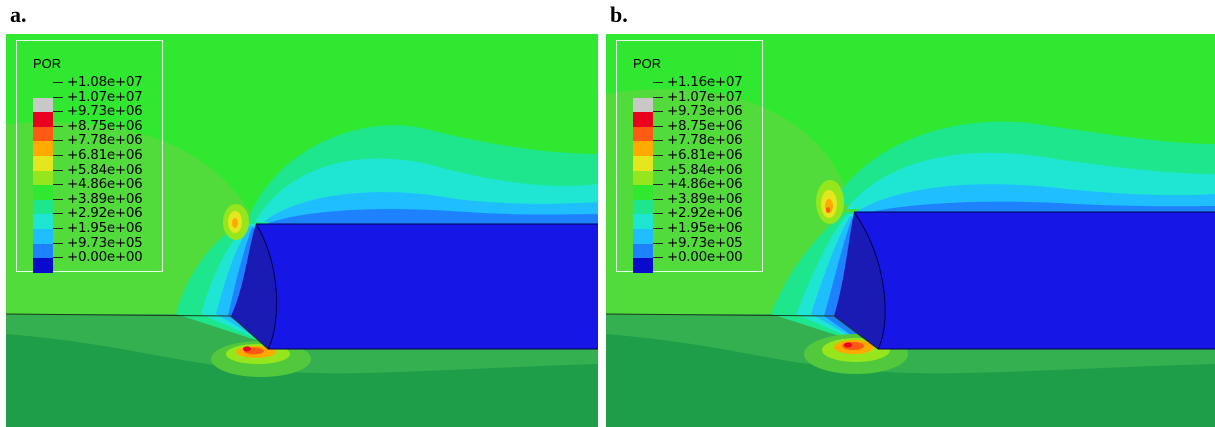  Describe the element at coordinates (105, 82) in the screenshot. I see `legend-value: +1.08e+07` at that location.